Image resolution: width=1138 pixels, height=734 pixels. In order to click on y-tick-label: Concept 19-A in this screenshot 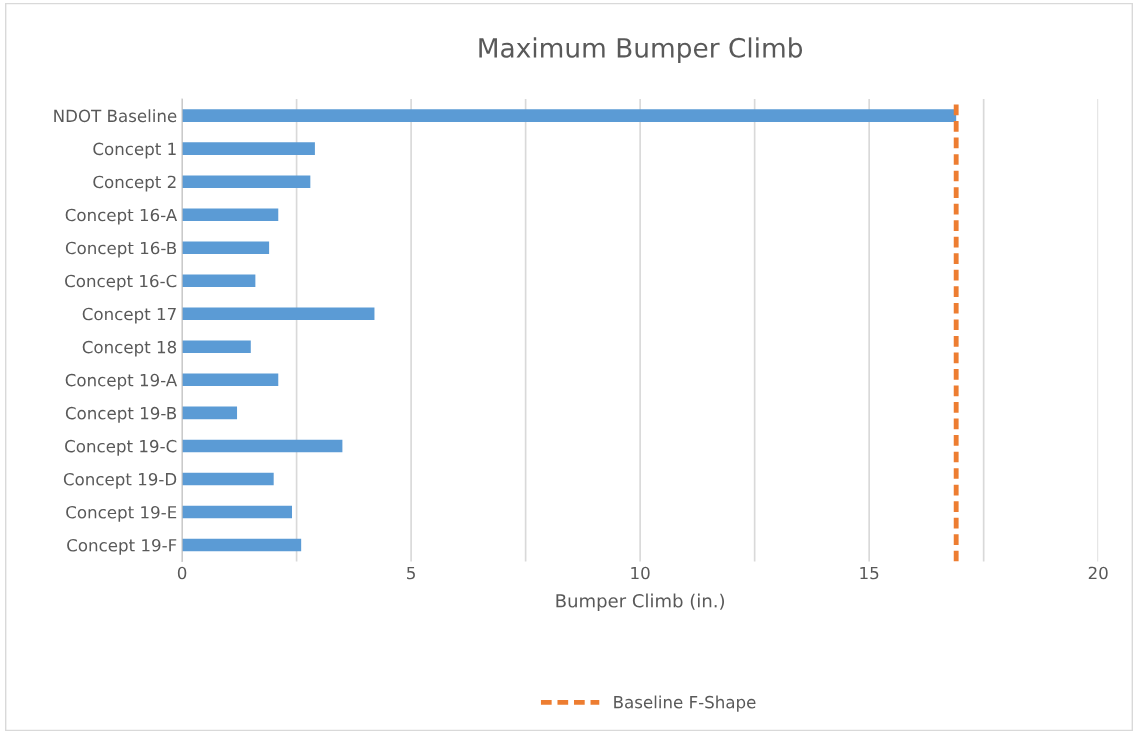, I will do `click(121, 381)`.